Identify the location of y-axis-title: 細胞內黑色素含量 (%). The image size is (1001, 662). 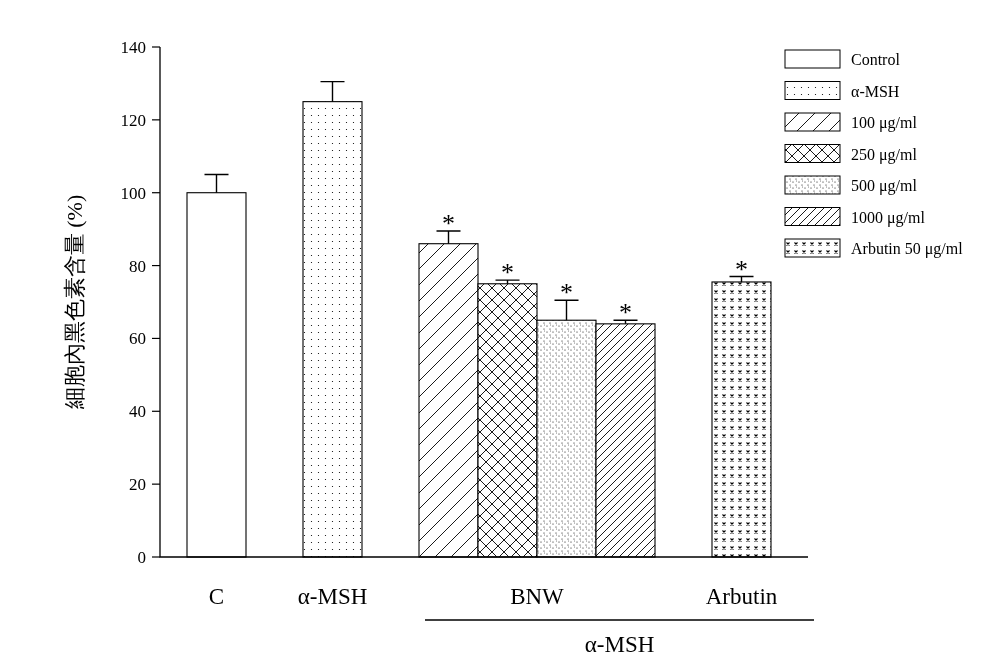
(74, 302).